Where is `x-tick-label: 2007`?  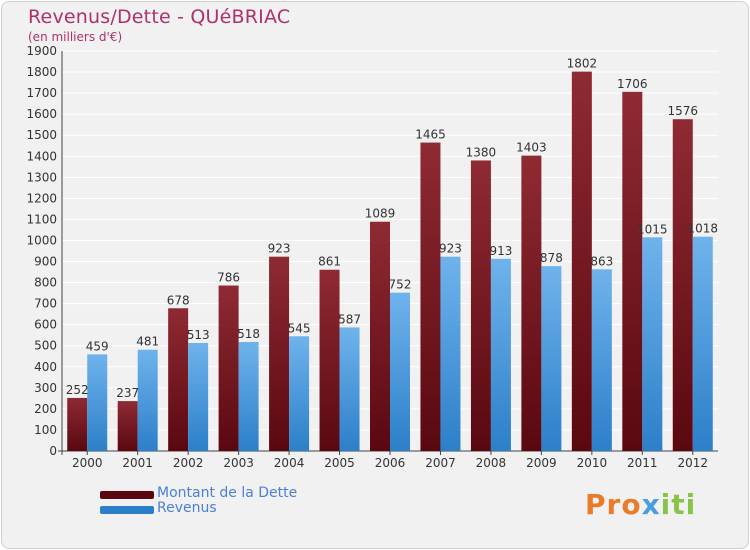 x-tick-label: 2007 is located at coordinates (440, 463).